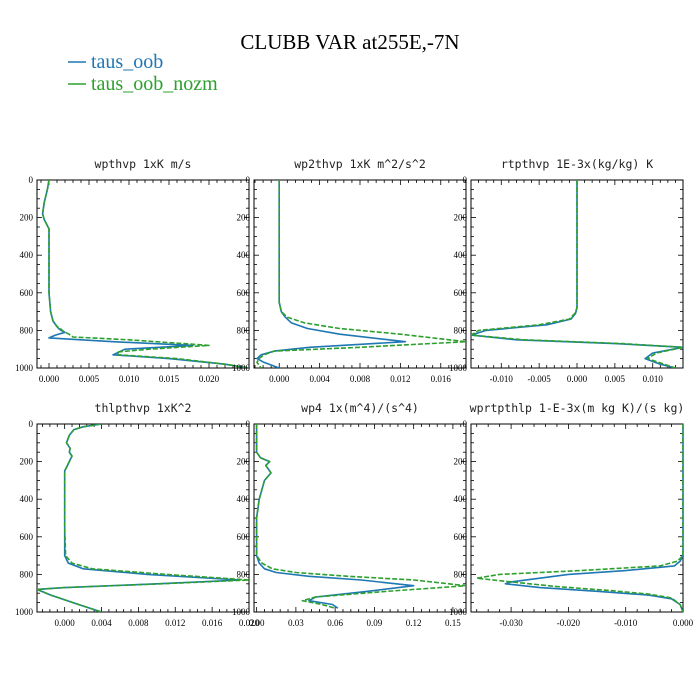 The height and width of the screenshot is (700, 700). Describe the element at coordinates (577, 408) in the screenshot. I see `panel-title: wprtpthlp 1-E-3x(m kg K)/(s kg)` at that location.